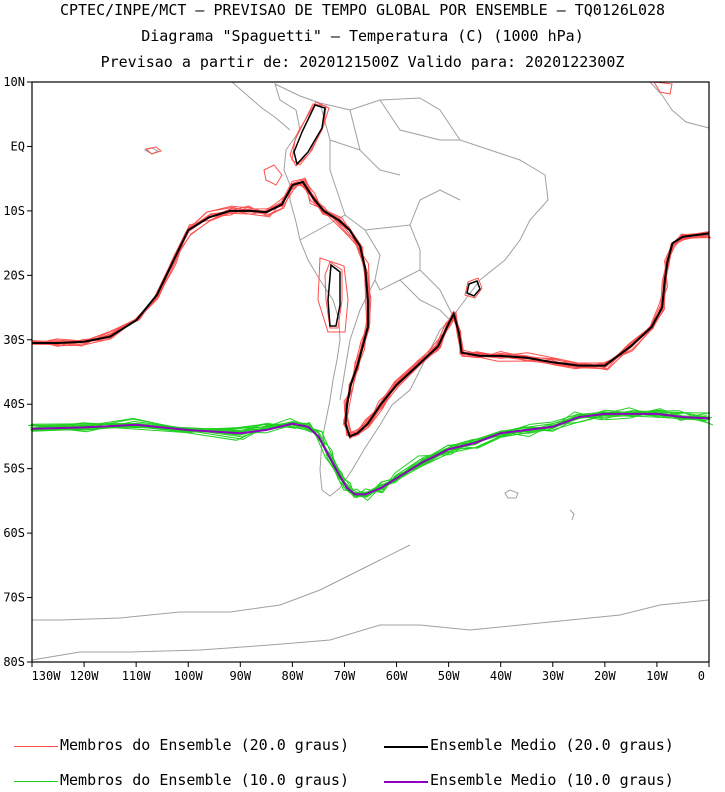  Describe the element at coordinates (14, 340) in the screenshot. I see `y-tick-label: 30S` at that location.